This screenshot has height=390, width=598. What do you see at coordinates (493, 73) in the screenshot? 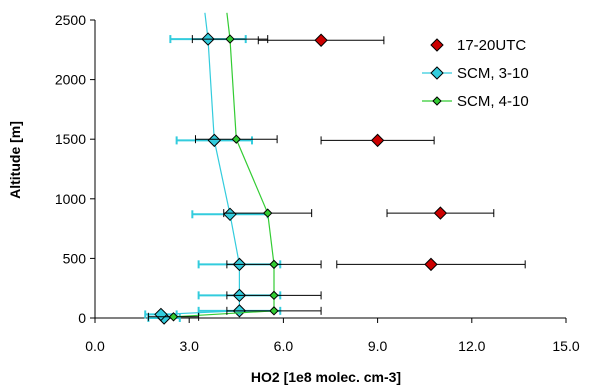
I see `legend-label: SCM, 3-10` at bounding box center [493, 73].